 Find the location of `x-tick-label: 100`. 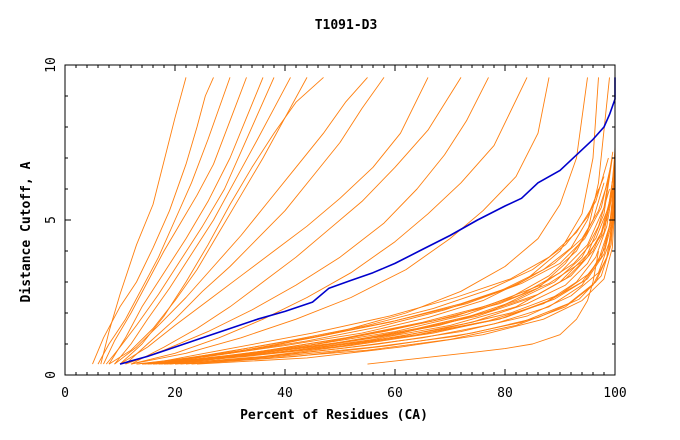

x-tick-label: 100 is located at coordinates (614, 393).